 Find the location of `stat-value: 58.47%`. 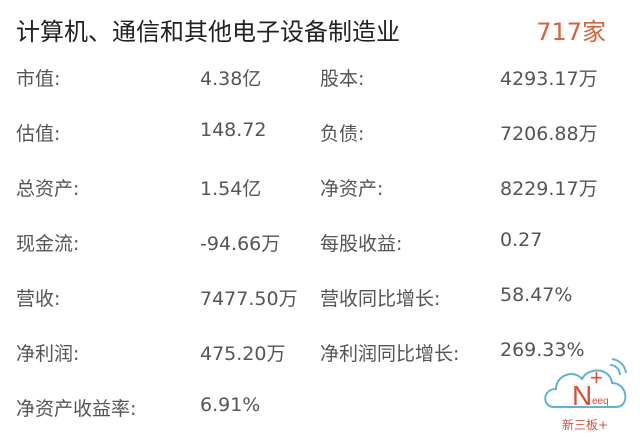

stat-value: 58.47% is located at coordinates (536, 295).